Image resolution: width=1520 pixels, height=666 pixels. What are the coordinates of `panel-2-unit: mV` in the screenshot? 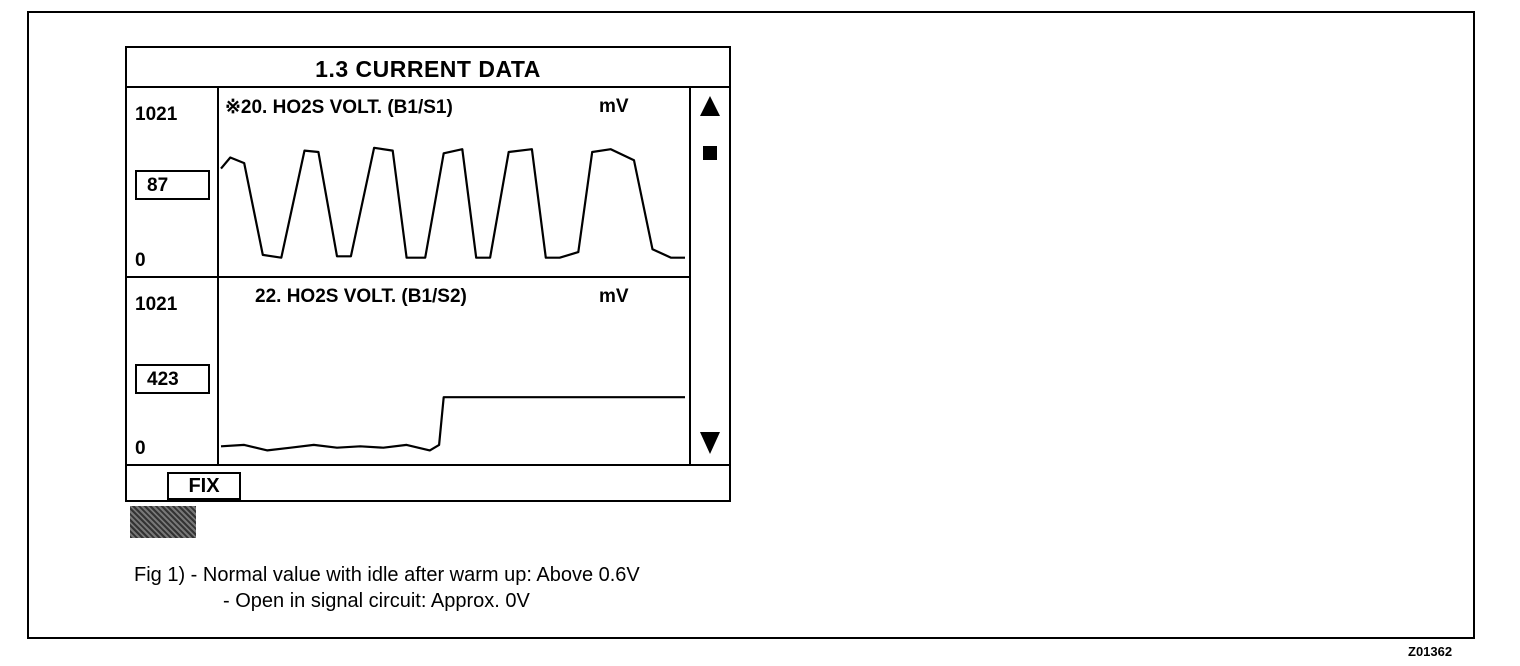 It's located at (614, 296).